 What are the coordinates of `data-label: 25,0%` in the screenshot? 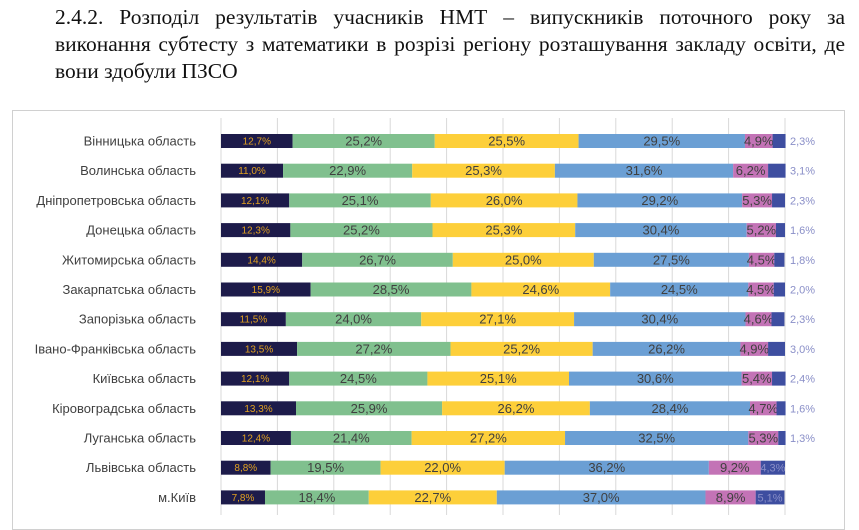 It's located at (523, 259).